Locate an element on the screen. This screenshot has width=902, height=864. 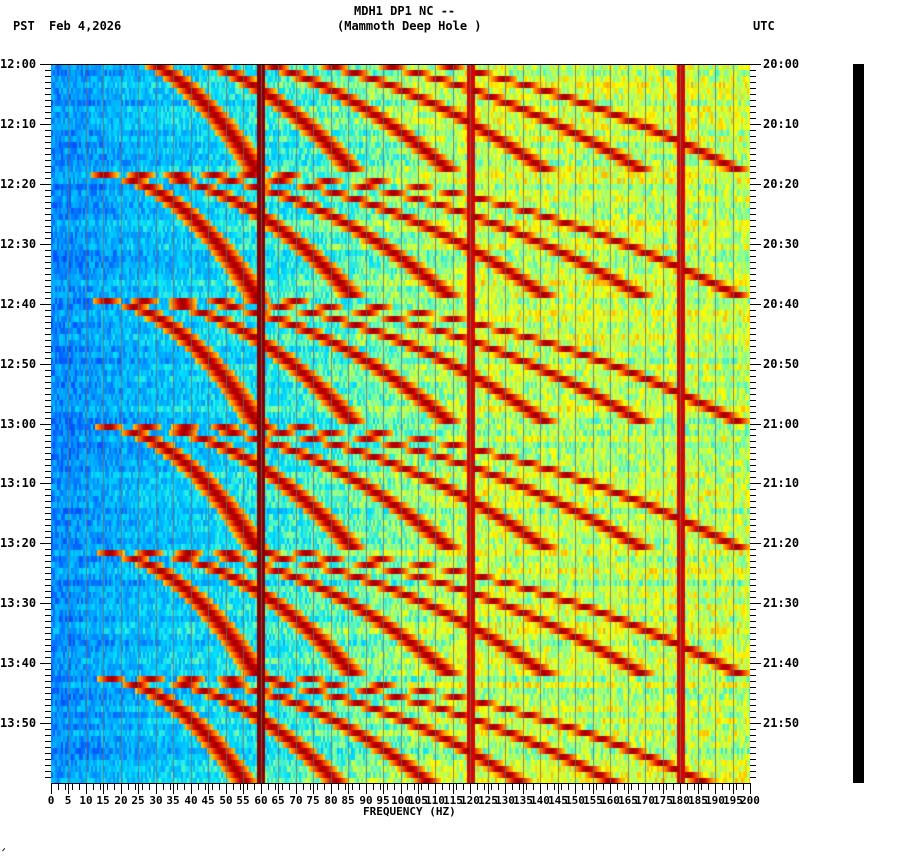
y-tick-label-right: 20:20 is located at coordinates (781, 184).